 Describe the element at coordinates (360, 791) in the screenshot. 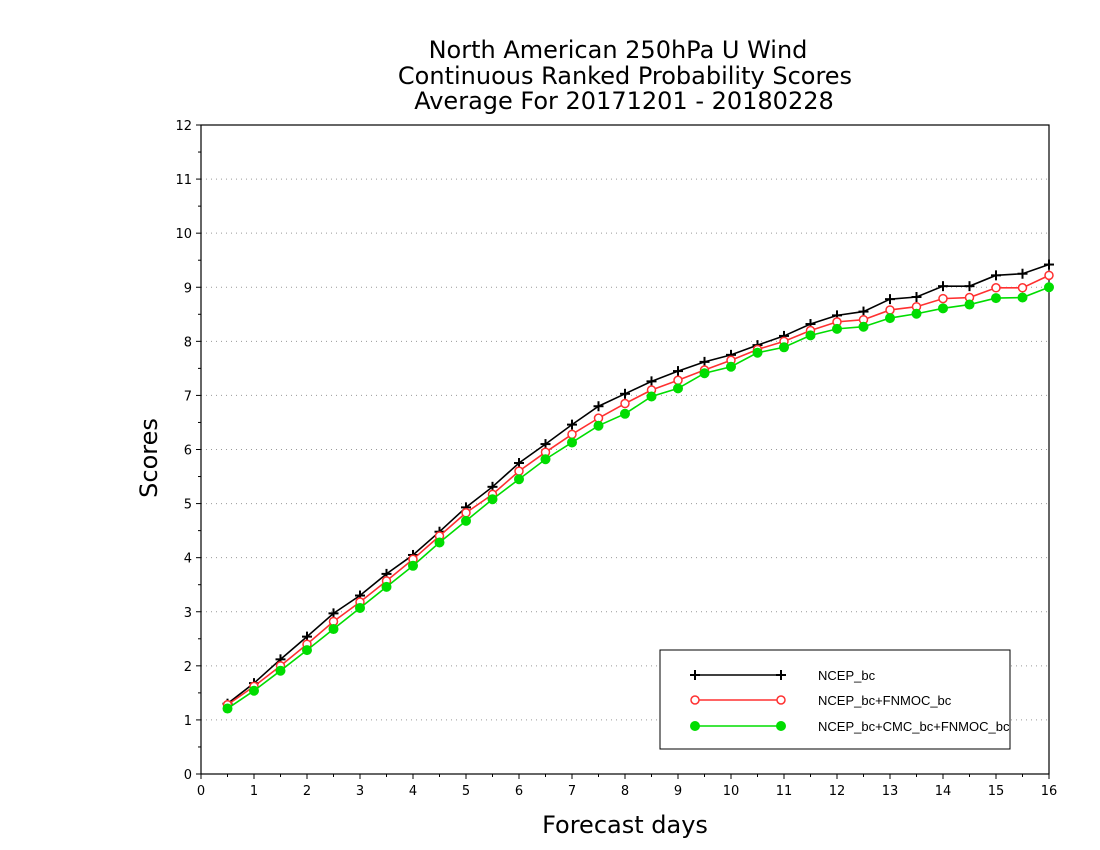

I see `x-tick-label-3: 3` at that location.